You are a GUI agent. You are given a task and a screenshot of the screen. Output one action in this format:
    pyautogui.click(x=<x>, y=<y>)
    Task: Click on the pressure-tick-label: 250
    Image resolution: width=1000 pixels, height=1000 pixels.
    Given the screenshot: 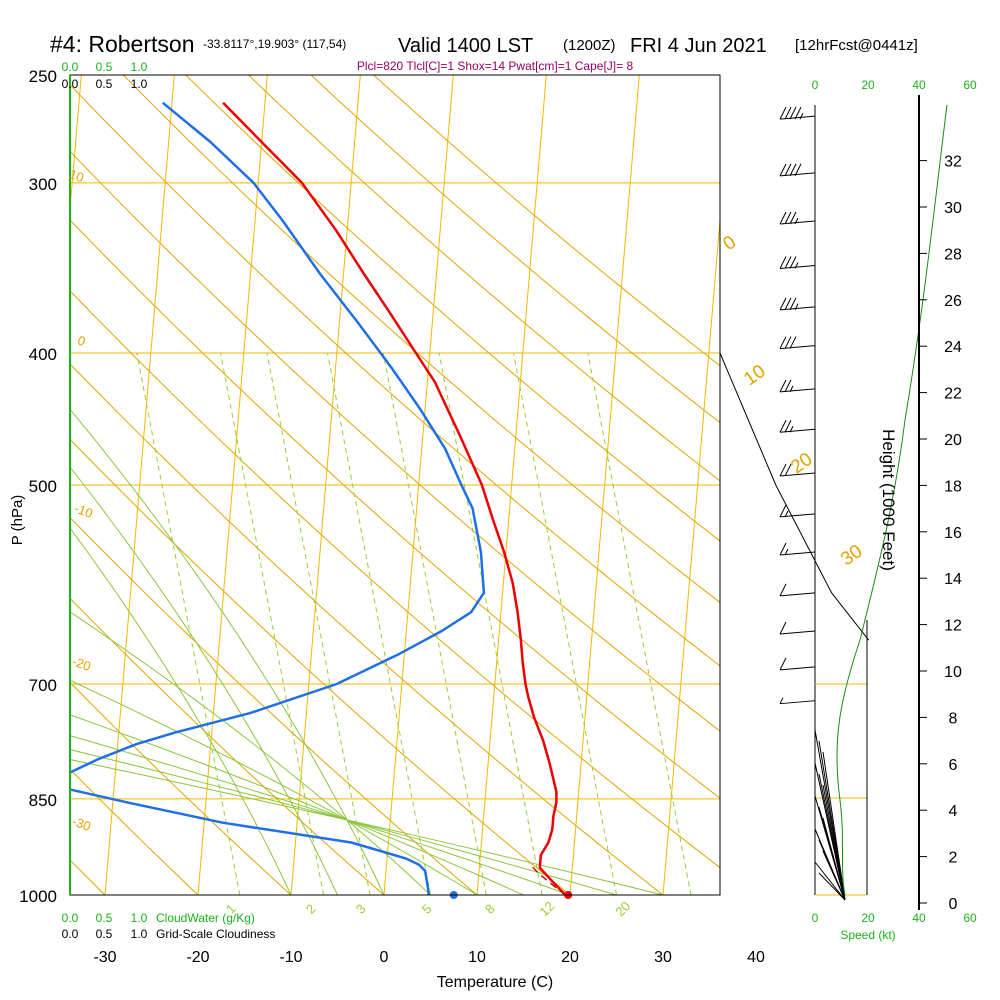 What is the action you would take?
    pyautogui.click(x=43, y=76)
    